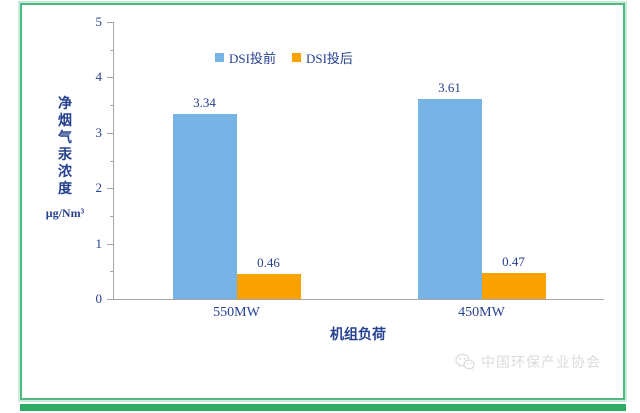 The image size is (640, 413). I want to click on y-axis-tick-label: 3, so click(99, 132).